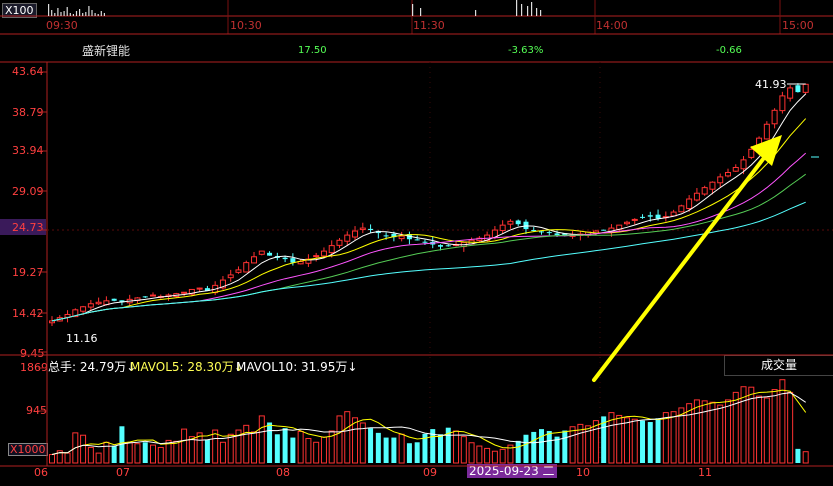 The height and width of the screenshot is (486, 833). What do you see at coordinates (766, 150) in the screenshot?
I see `trend-arrow-head` at bounding box center [766, 150].